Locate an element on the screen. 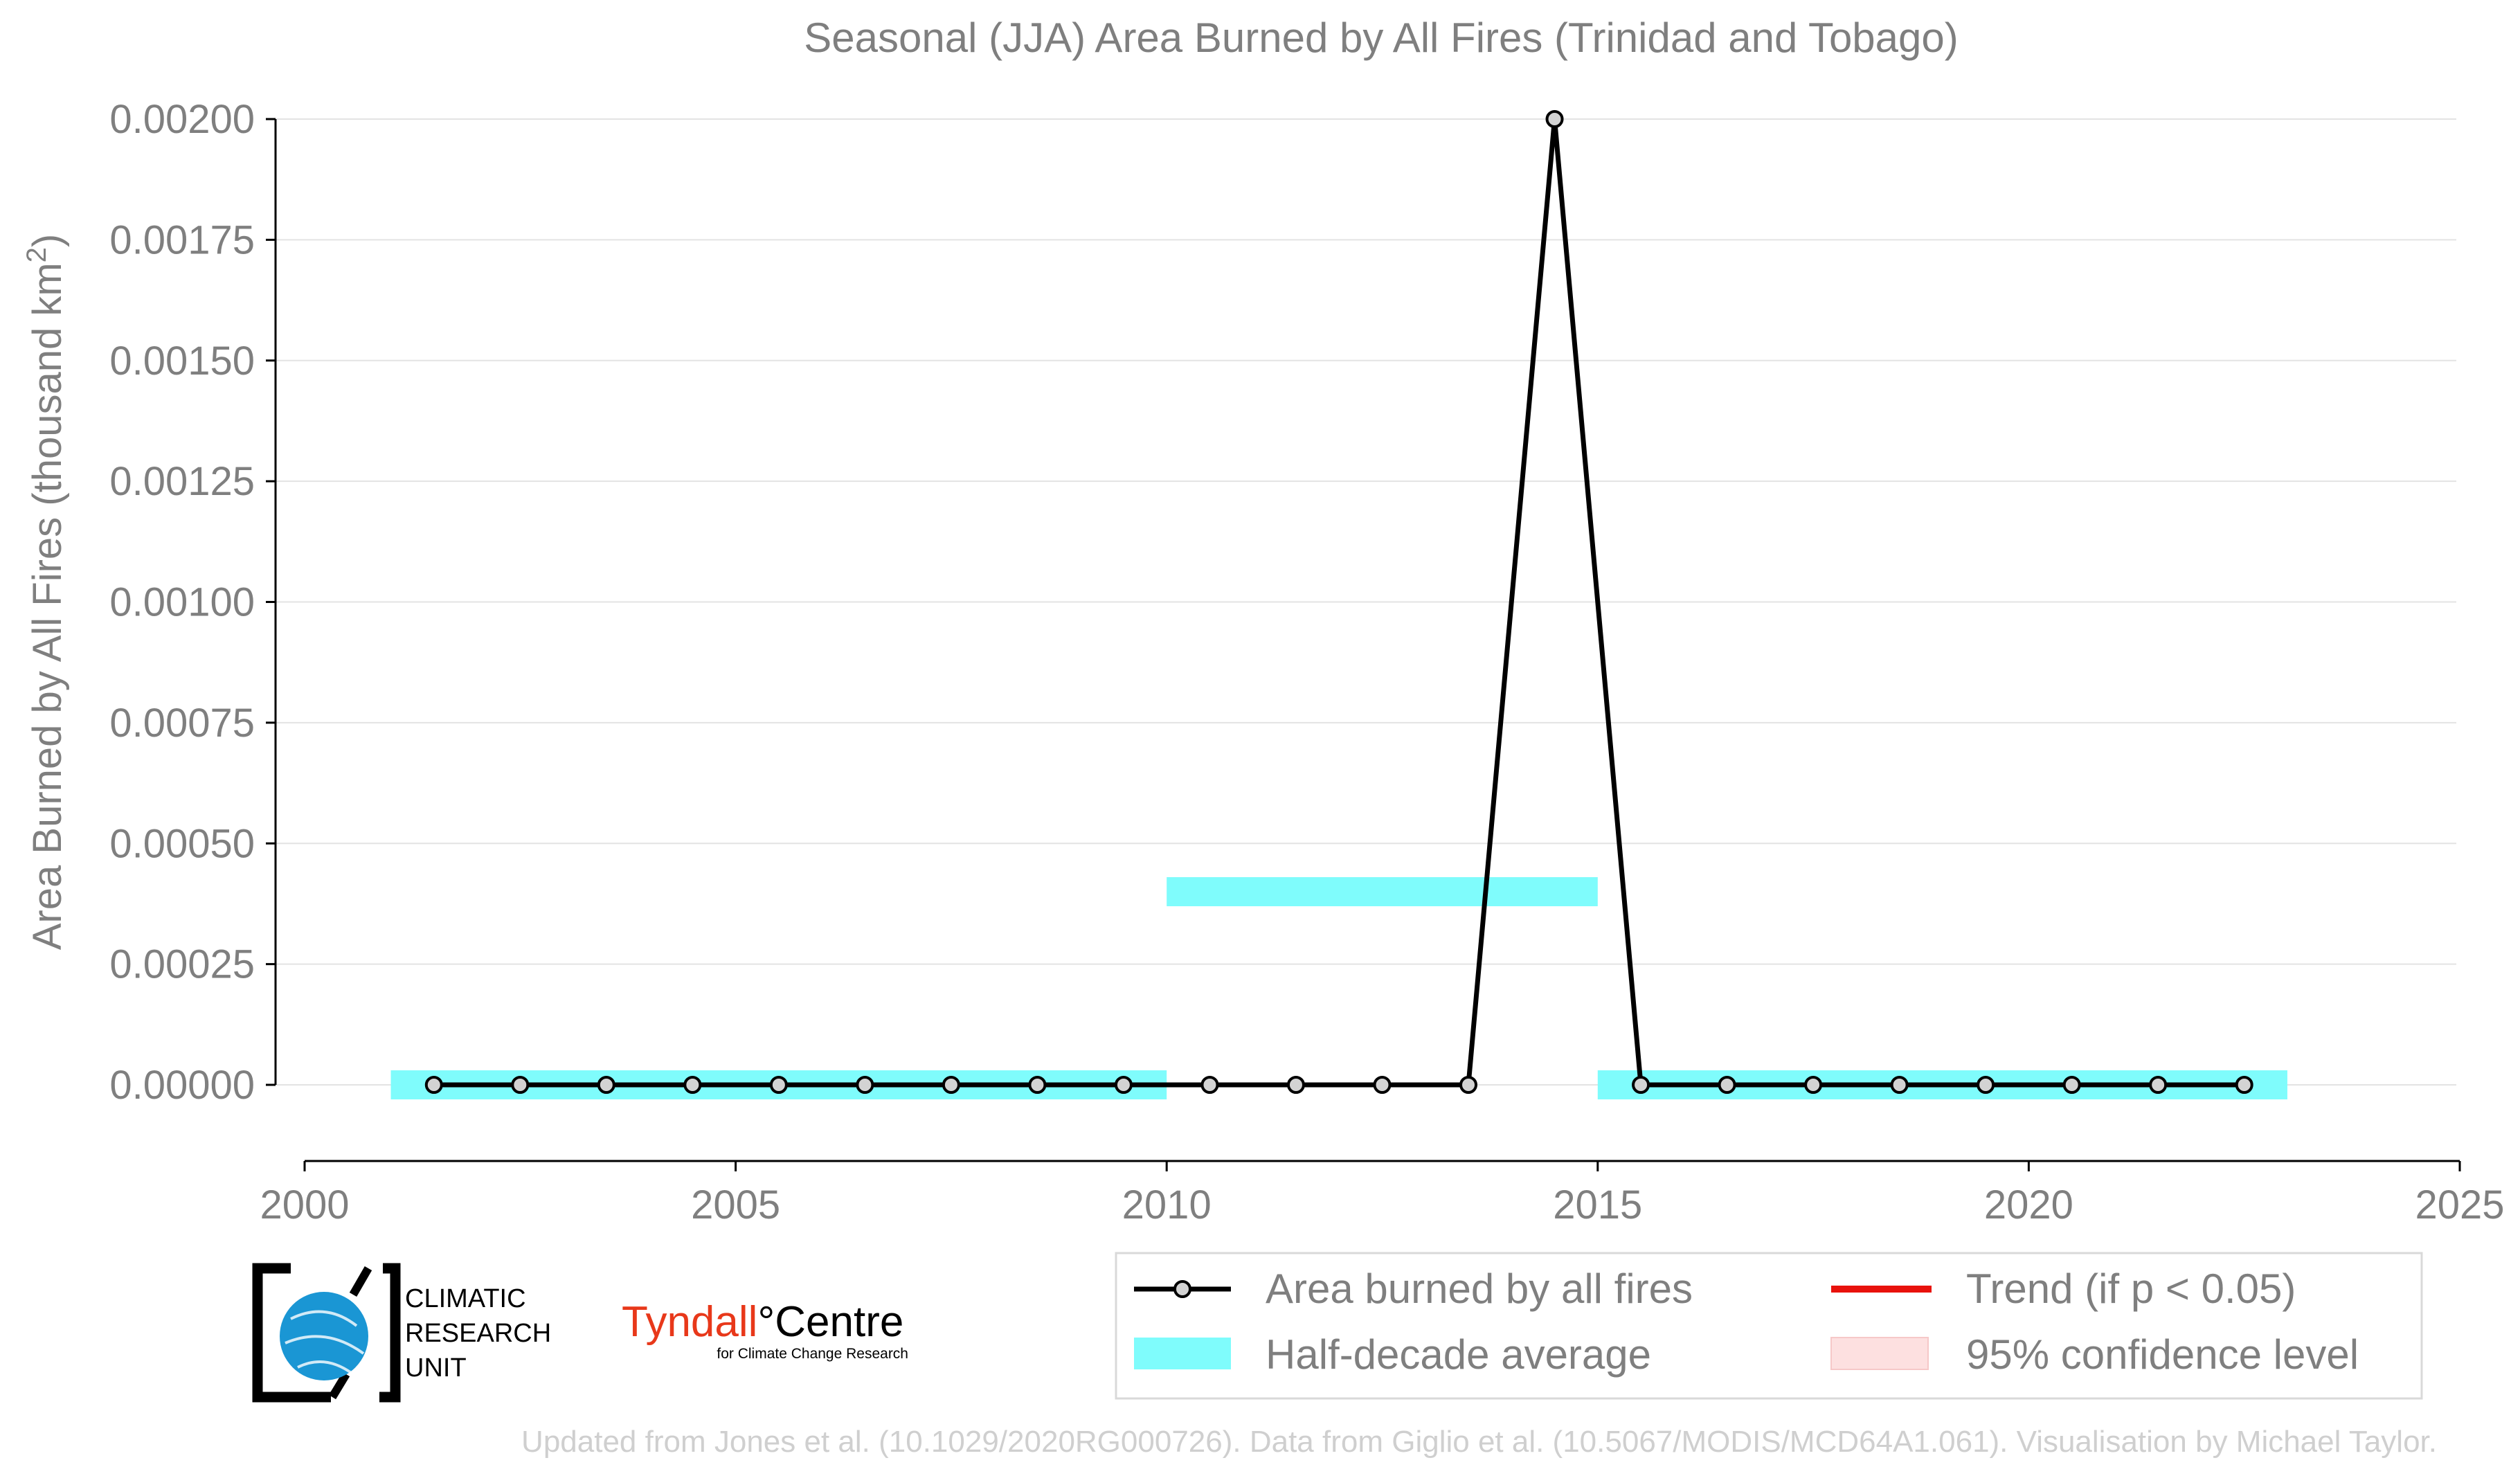 The image size is (2520, 1476). y-tick-label: 0.00025 is located at coordinates (182, 964).